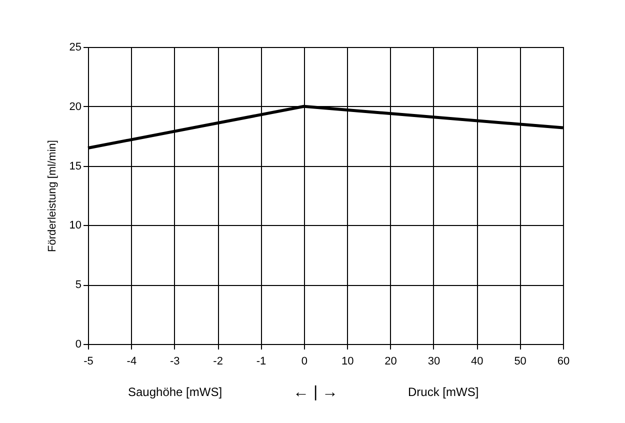  Describe the element at coordinates (434, 362) in the screenshot. I see `x-tick-label: 30` at that location.